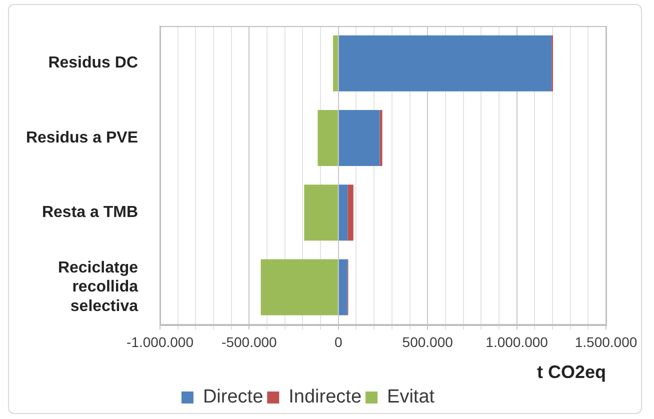  What do you see at coordinates (82, 137) in the screenshot?
I see `y-tick-label: Residus a PVE` at bounding box center [82, 137].